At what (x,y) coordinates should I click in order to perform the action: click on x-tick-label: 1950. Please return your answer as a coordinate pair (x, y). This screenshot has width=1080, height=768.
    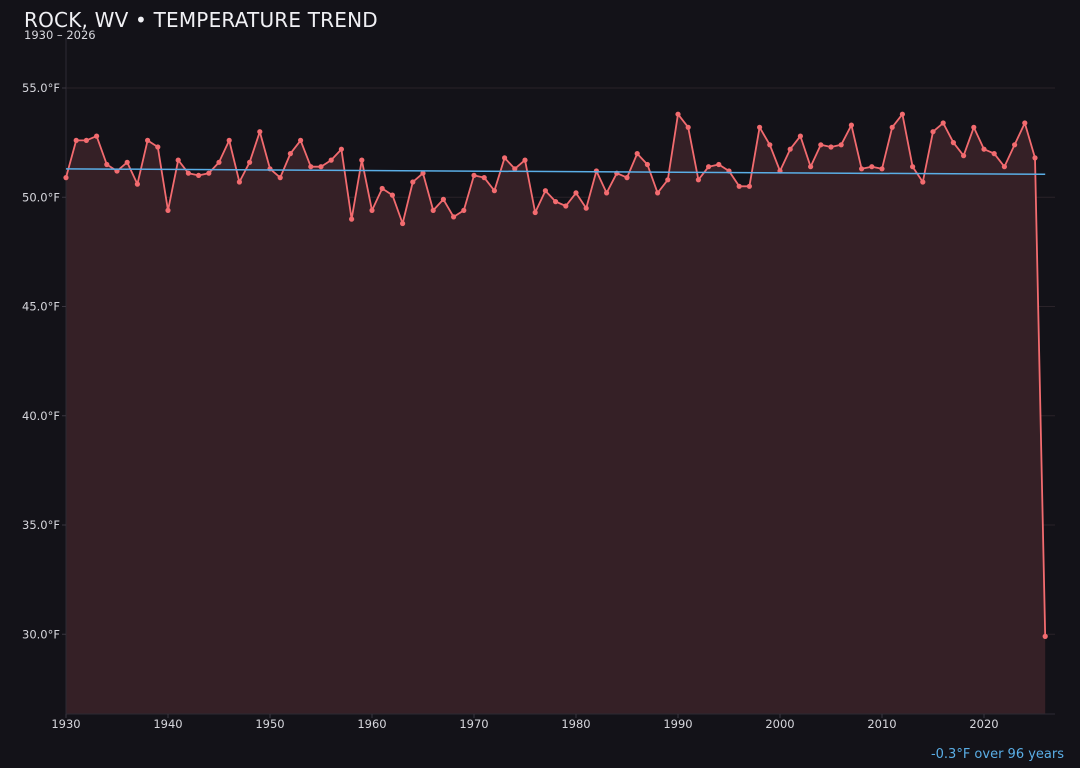
    Looking at the image, I should click on (269, 724).